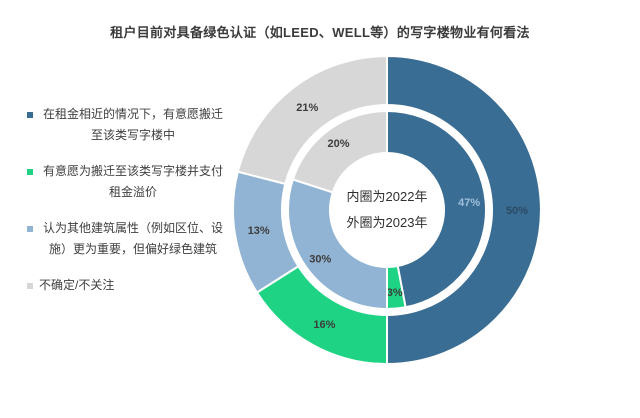  What do you see at coordinates (320, 32) in the screenshot?
I see `chart-title: 租户目前对具备绿色认证（如LEED、WELL等）的写字楼物业有何看法` at bounding box center [320, 32].